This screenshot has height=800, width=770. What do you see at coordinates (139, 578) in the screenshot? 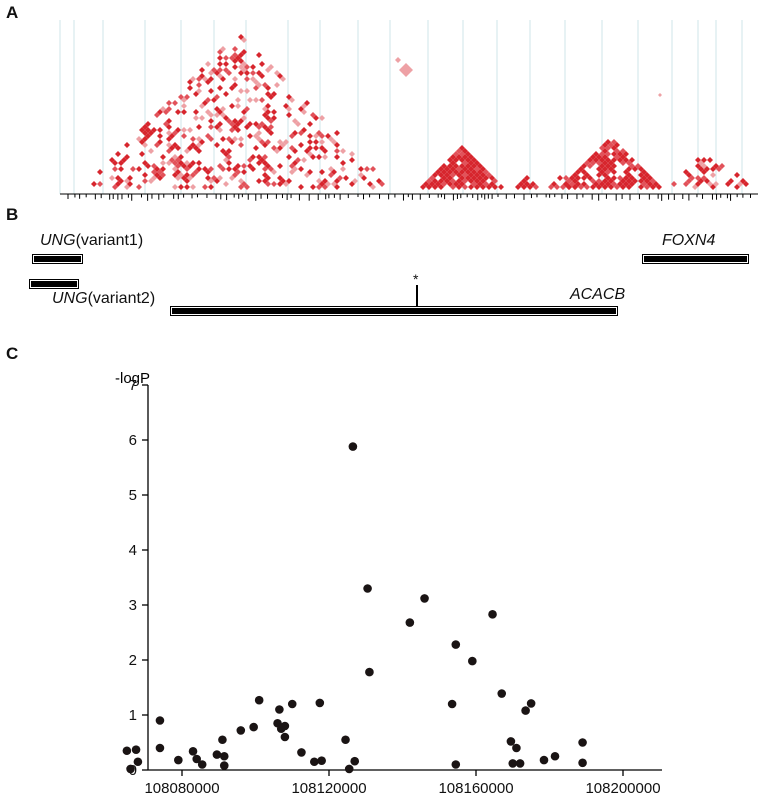
I see `y-axis: 01234567` at bounding box center [139, 578].